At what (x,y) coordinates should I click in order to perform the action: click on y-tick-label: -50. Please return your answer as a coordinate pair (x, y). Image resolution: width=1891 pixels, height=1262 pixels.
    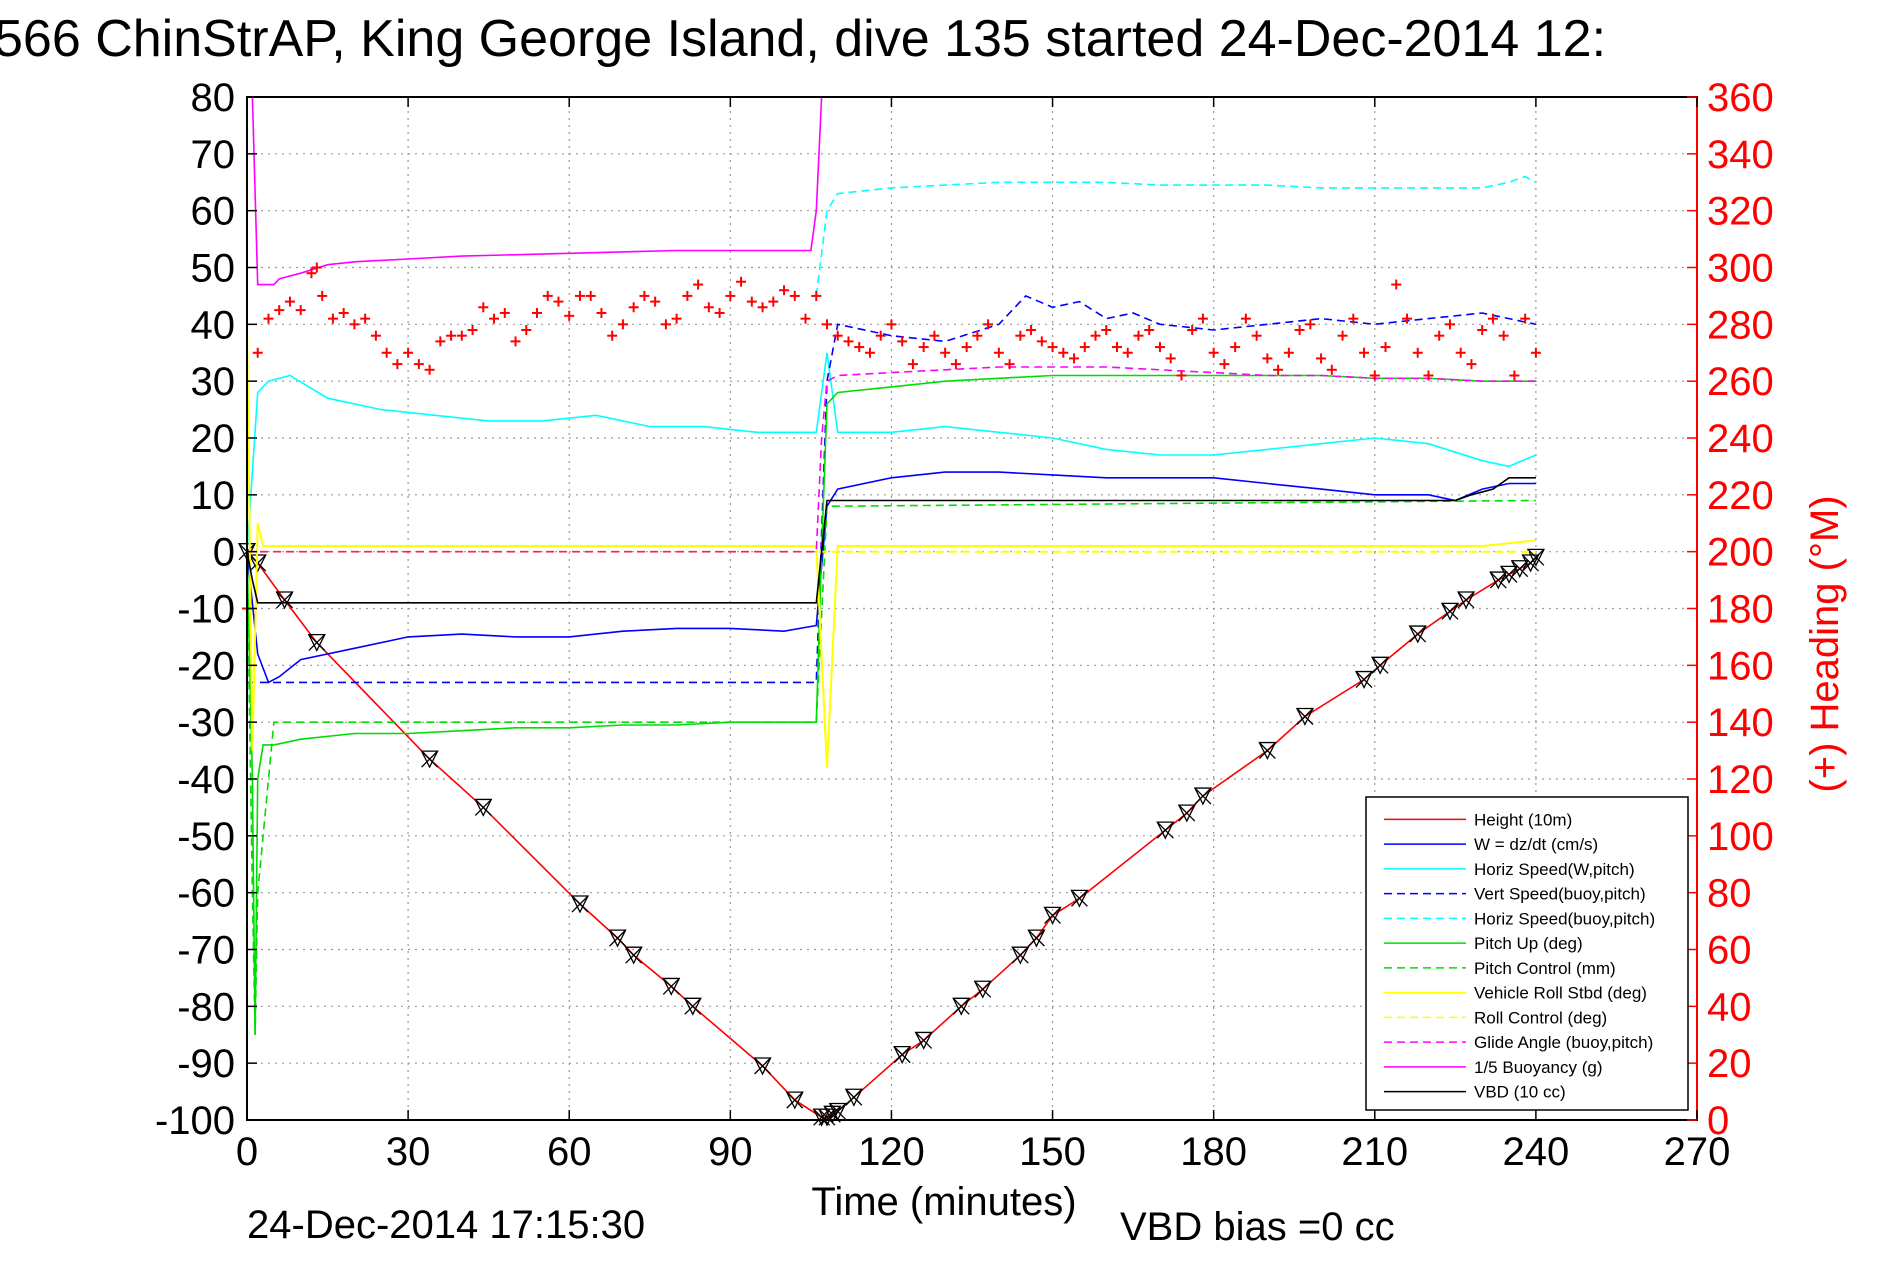
    Looking at the image, I should click on (206, 837).